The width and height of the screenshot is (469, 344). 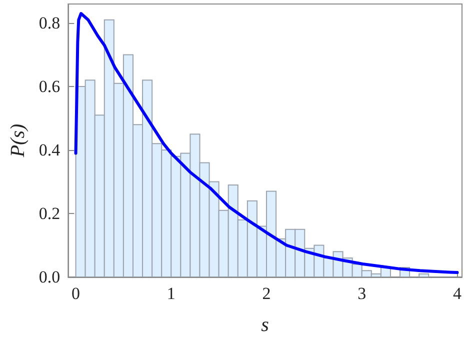 I want to click on x-tick-label: 0, so click(x=76, y=293).